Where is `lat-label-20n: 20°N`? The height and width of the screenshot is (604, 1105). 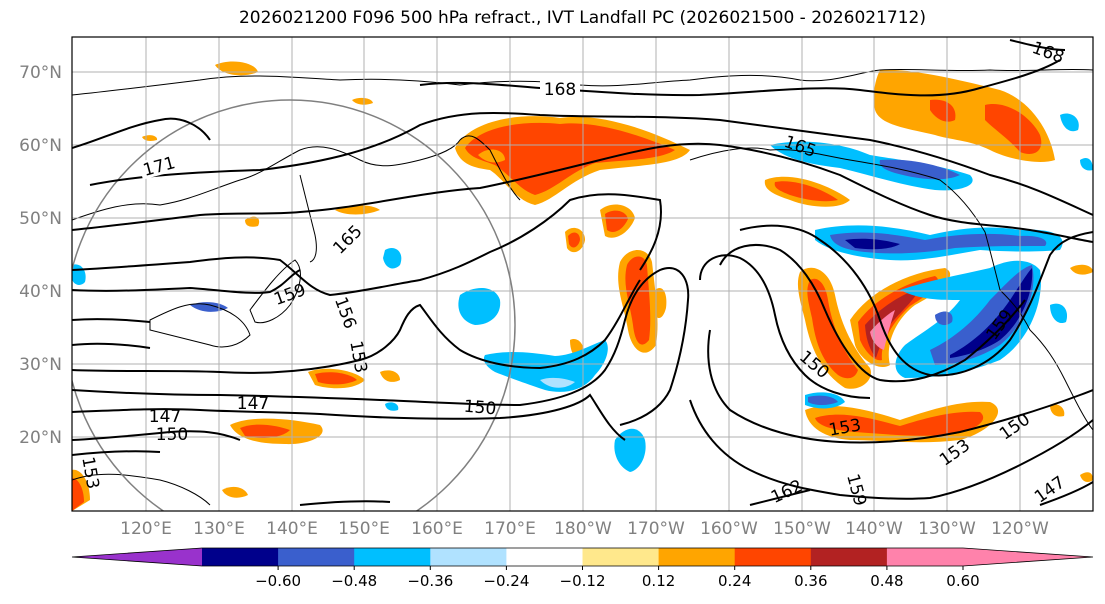
lat-label-20n: 20°N is located at coordinates (40, 438).